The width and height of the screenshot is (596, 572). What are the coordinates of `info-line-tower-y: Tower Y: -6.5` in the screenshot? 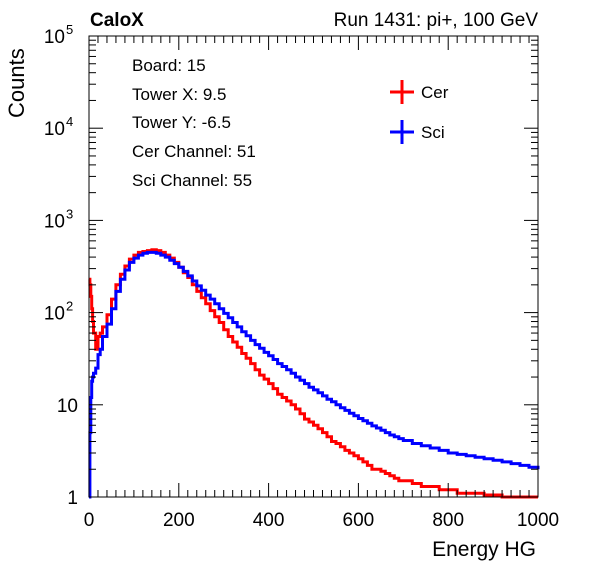 It's located at (181, 122).